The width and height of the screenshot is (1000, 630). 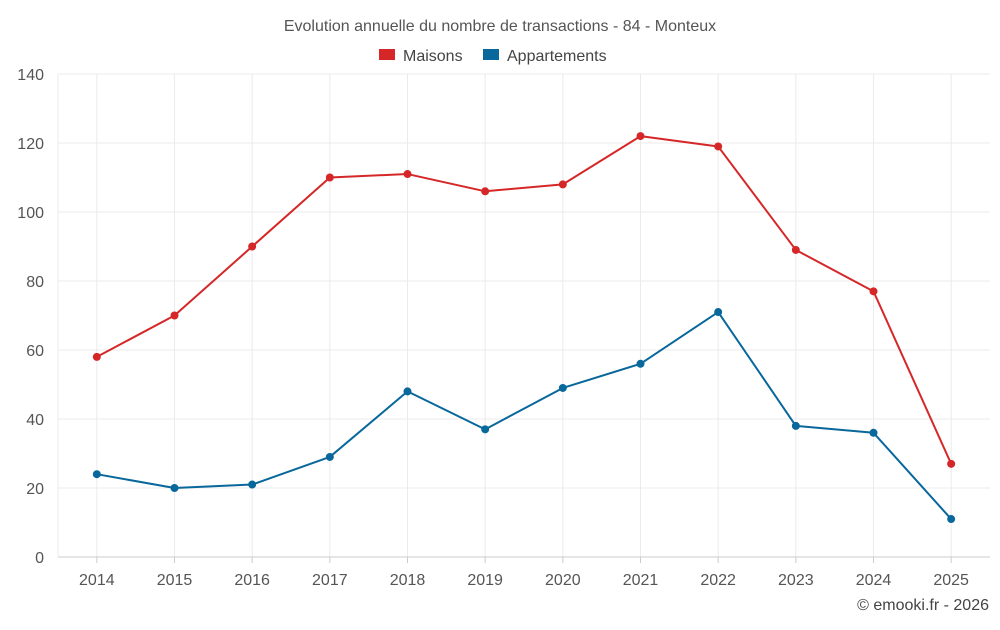 What do you see at coordinates (35, 489) in the screenshot?
I see `y-tick-label: 20` at bounding box center [35, 489].